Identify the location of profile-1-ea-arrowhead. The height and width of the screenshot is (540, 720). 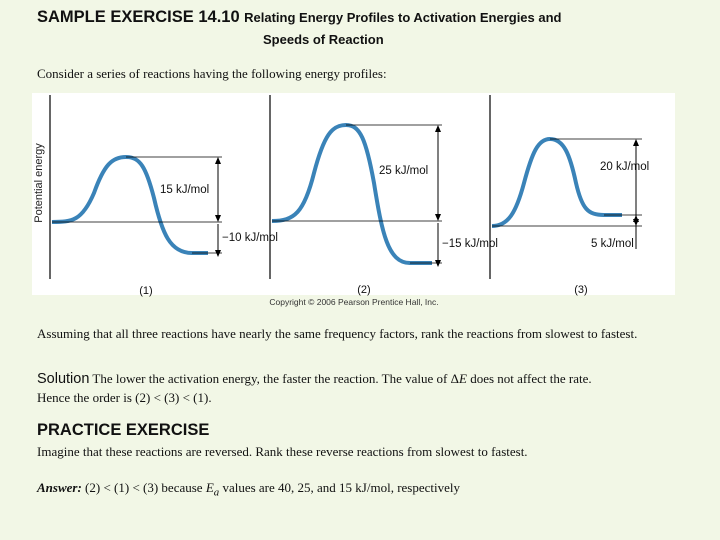
(218, 160).